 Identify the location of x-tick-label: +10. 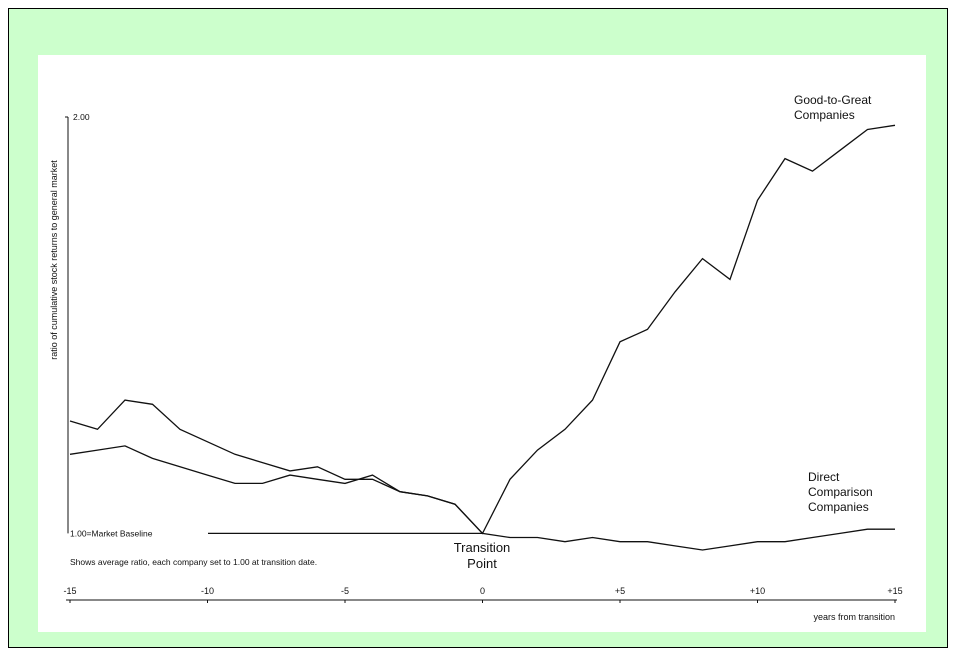
(757, 591).